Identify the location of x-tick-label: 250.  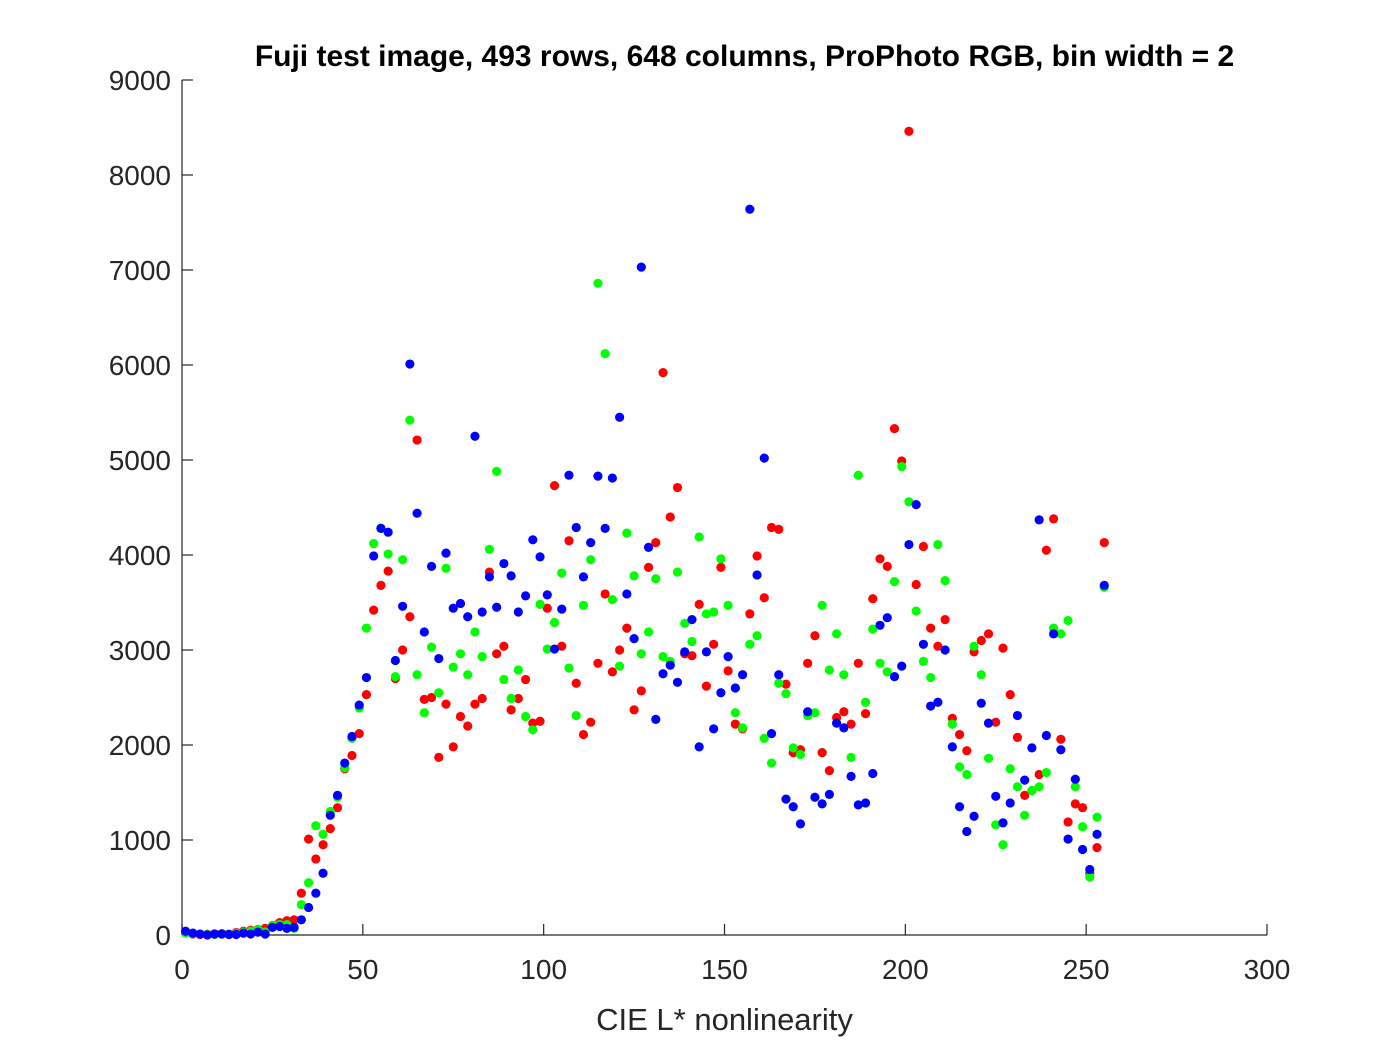
(1086, 969).